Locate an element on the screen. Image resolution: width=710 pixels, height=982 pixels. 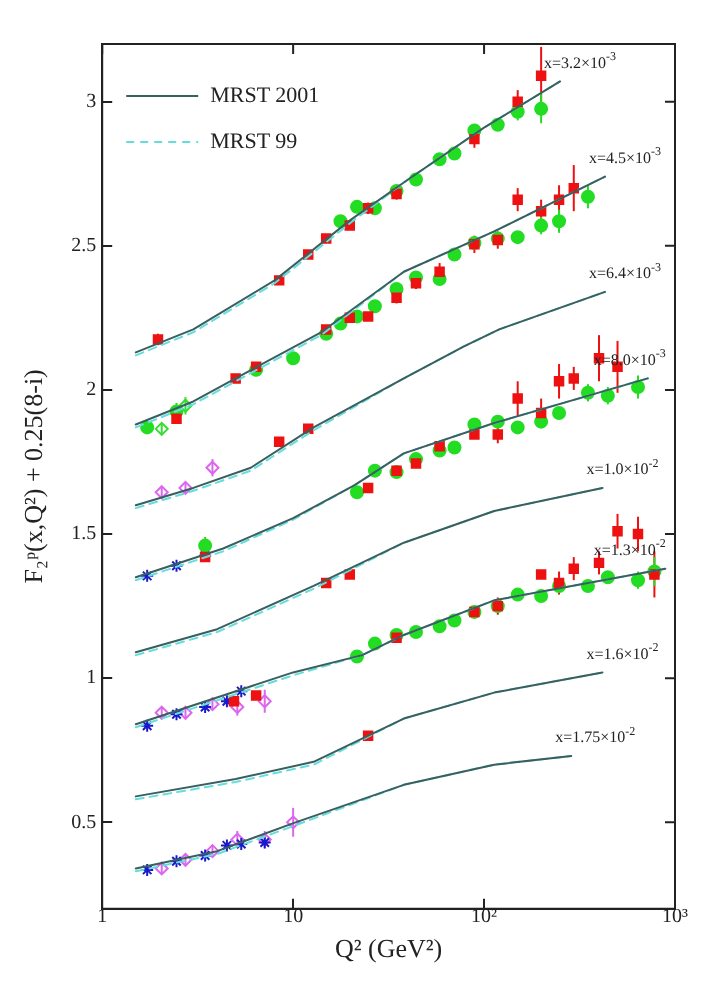
legend-label: MRST 2001 is located at coordinates (265, 95).